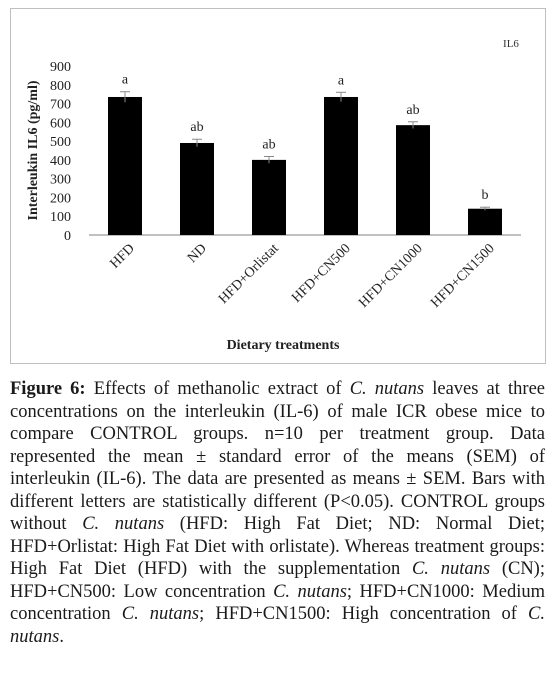  Describe the element at coordinates (60, 161) in the screenshot. I see `y-tick-label: 400` at that location.